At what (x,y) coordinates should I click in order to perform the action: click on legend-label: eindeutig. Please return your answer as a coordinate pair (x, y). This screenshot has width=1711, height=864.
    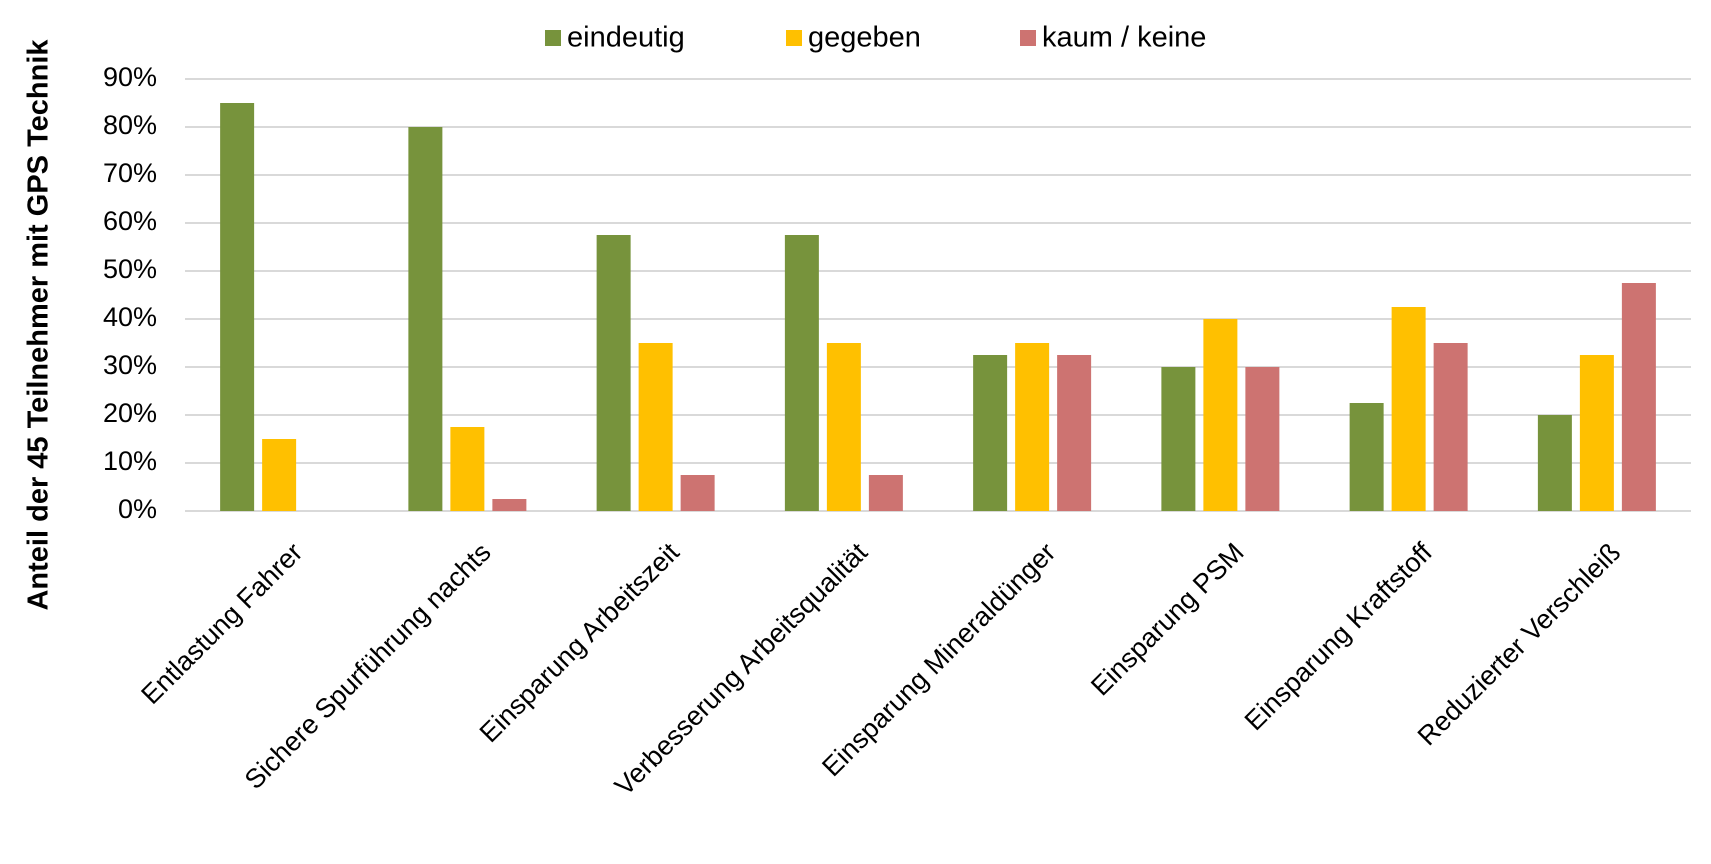
    Looking at the image, I should click on (626, 38).